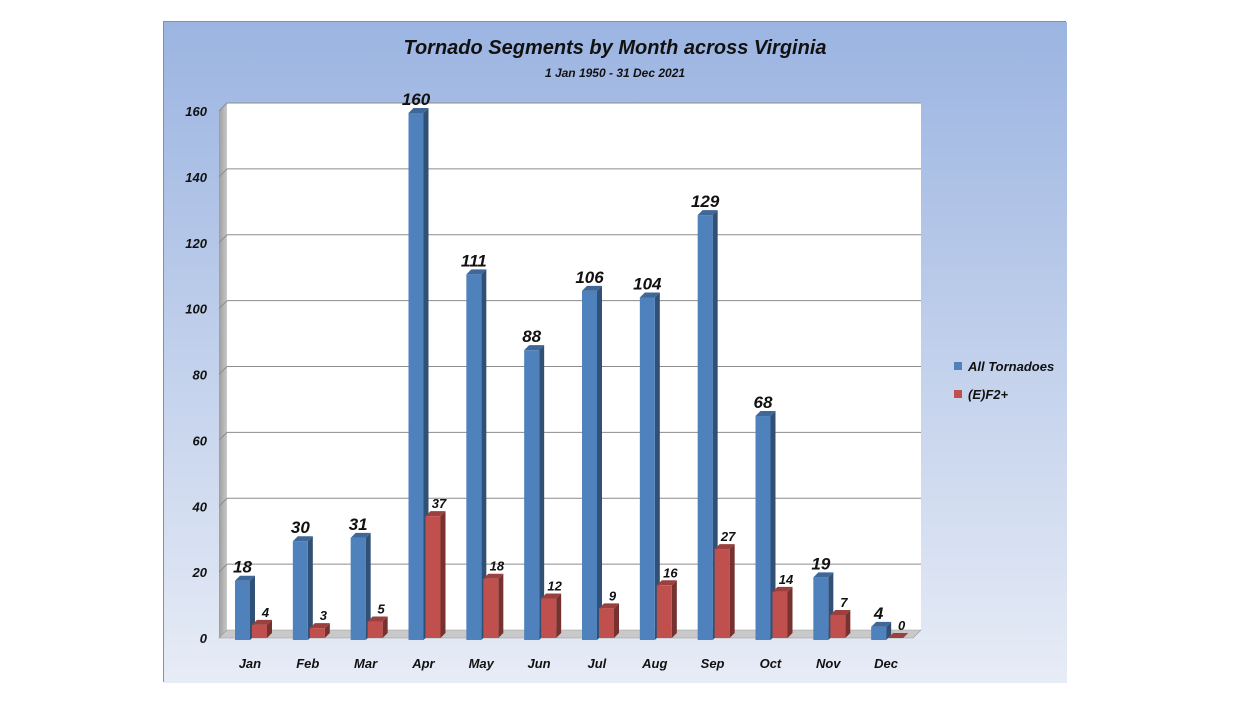 This screenshot has width=1250, height=704. I want to click on x-tick-label: Aug, so click(654, 663).